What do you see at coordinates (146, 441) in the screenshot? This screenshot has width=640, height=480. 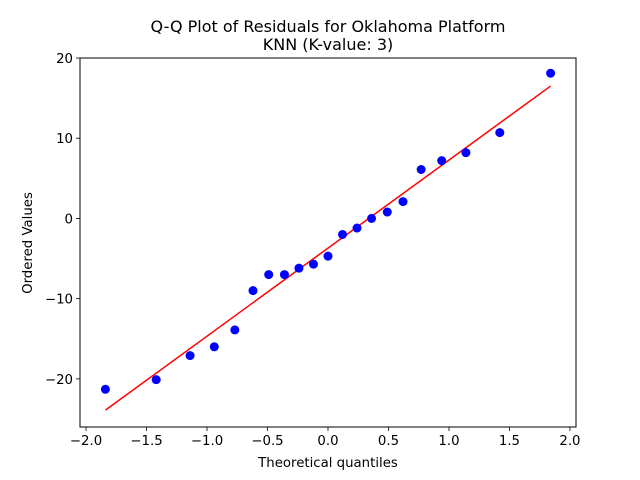 I see `x-tick-label: −1.5` at bounding box center [146, 441].